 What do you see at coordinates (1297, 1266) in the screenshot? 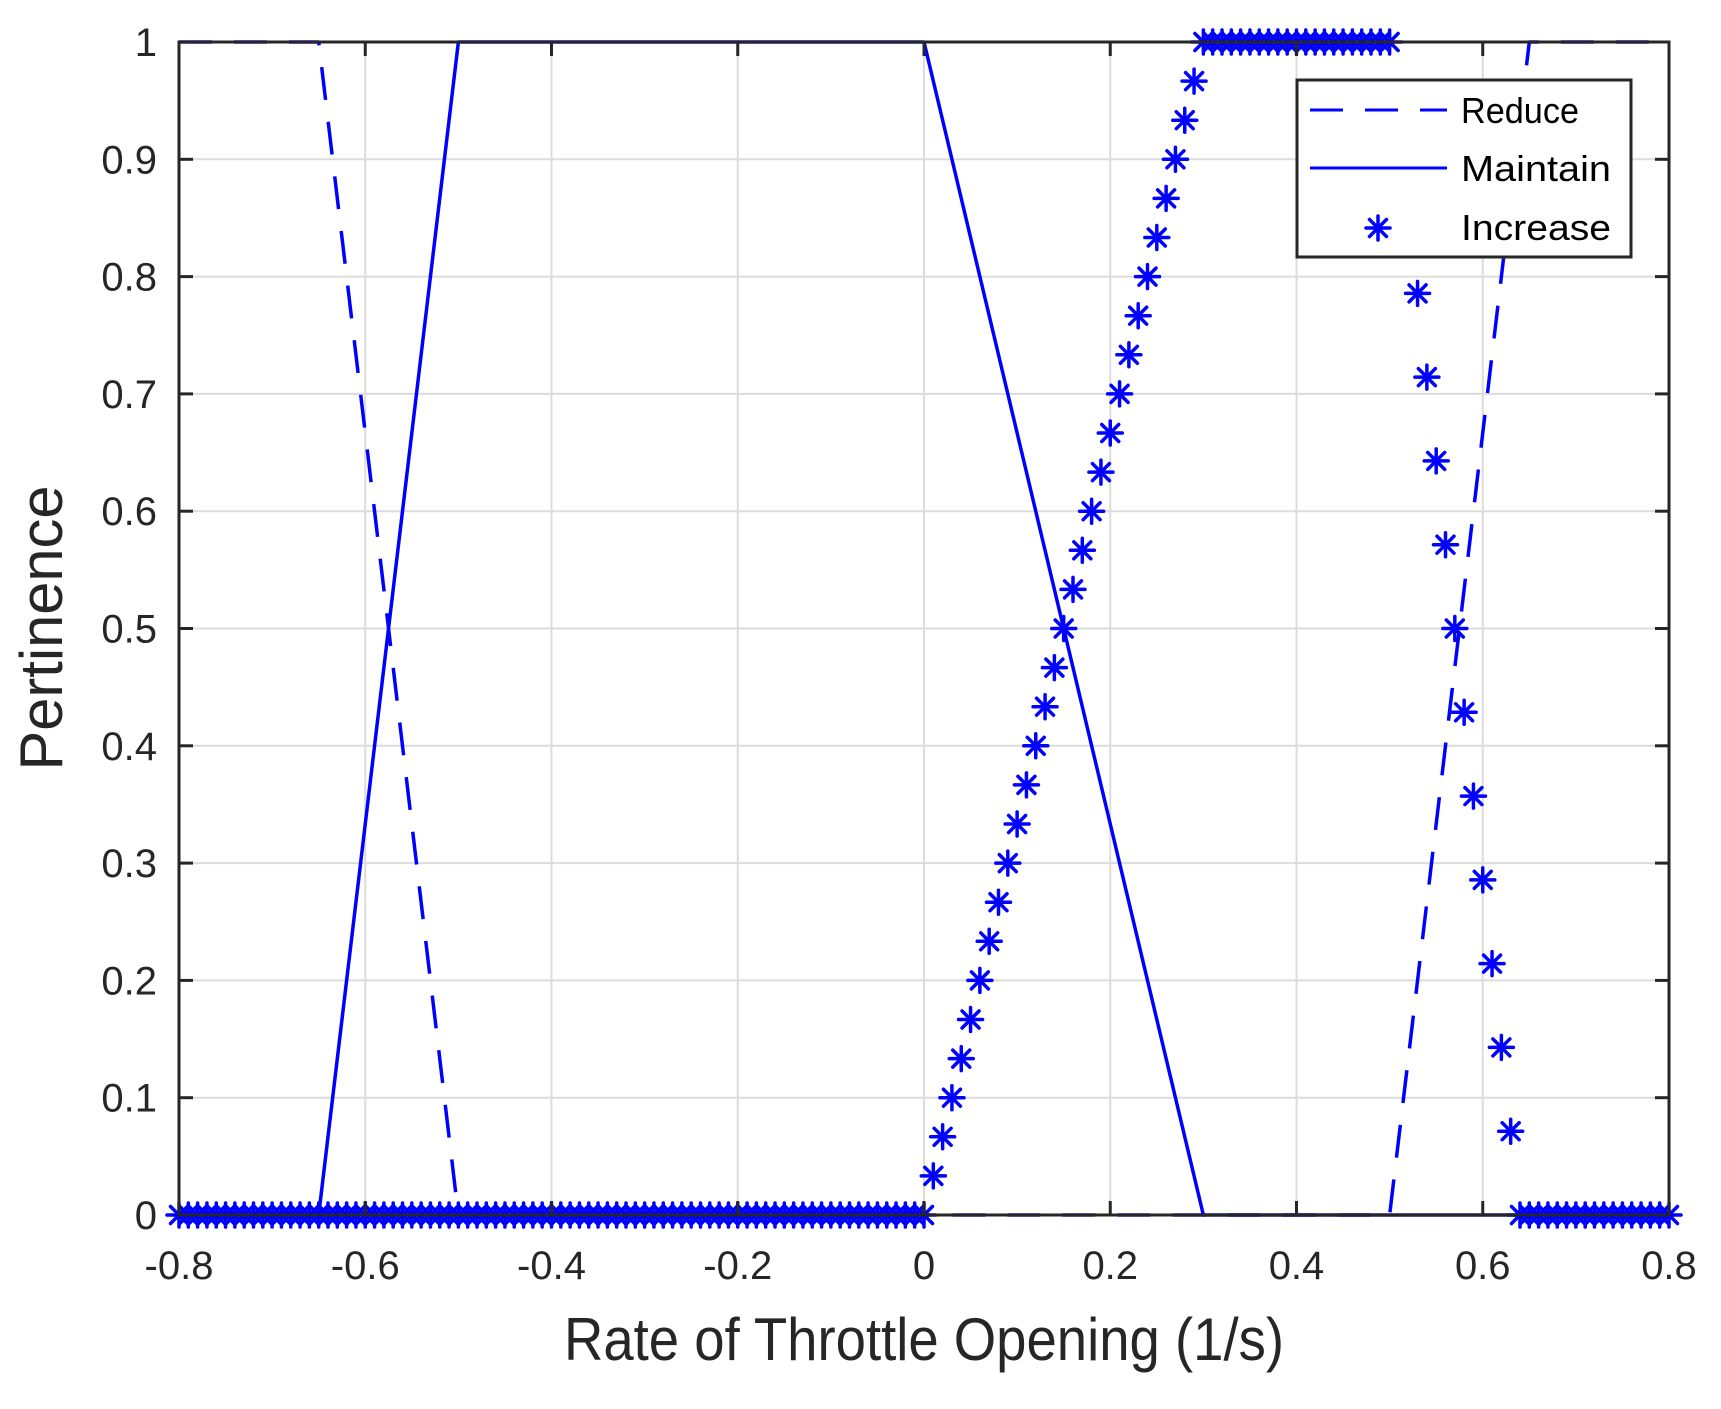
I see `x-tick-label: 0.4` at bounding box center [1297, 1266].